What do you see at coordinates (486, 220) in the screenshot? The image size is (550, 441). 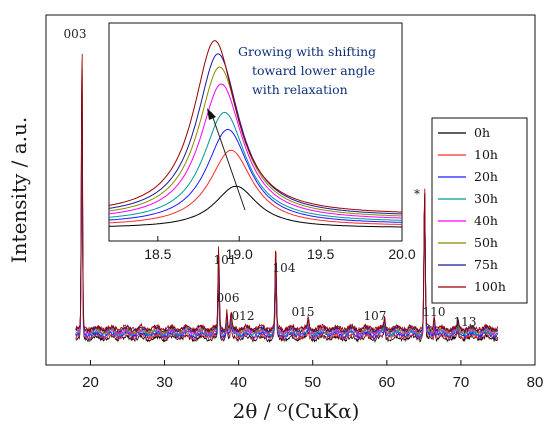 I see `legend-label-40h: 40h` at bounding box center [486, 220].